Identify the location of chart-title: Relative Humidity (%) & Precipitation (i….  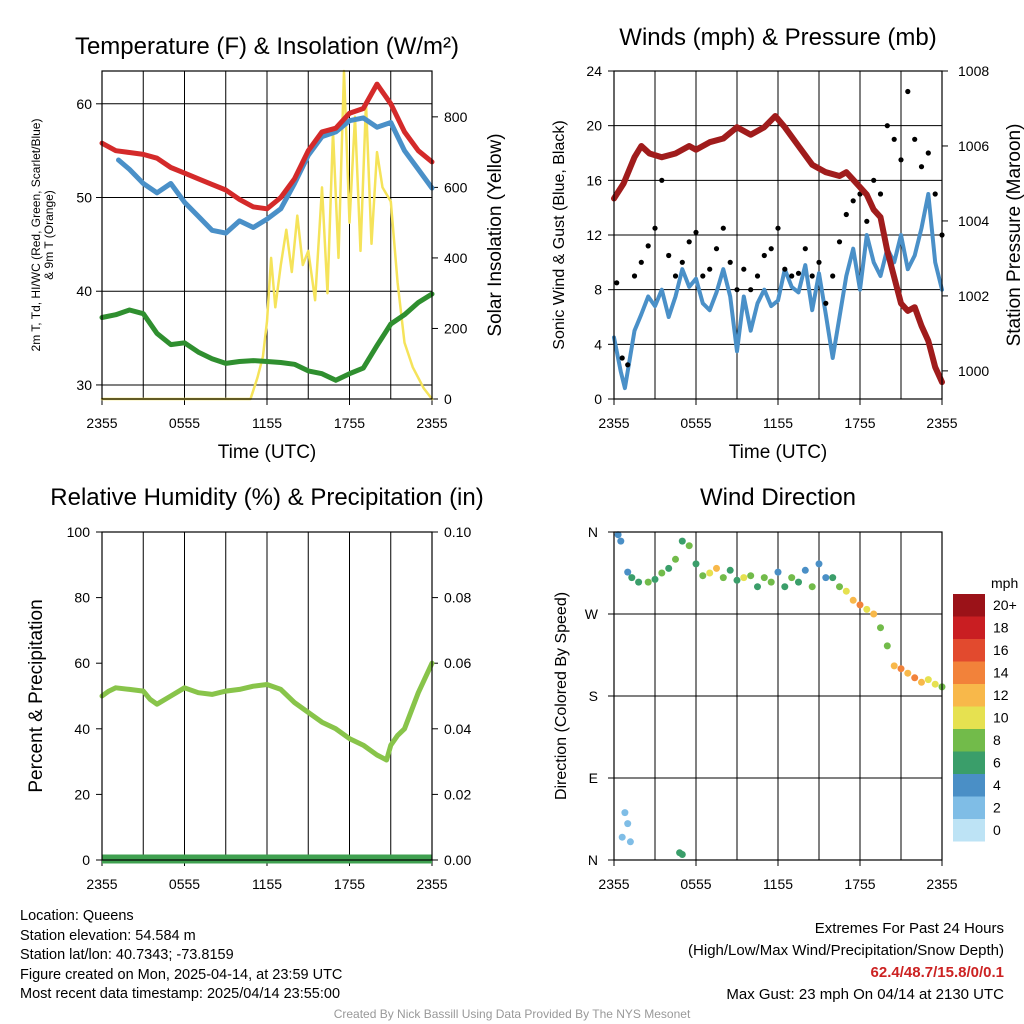
(266, 497).